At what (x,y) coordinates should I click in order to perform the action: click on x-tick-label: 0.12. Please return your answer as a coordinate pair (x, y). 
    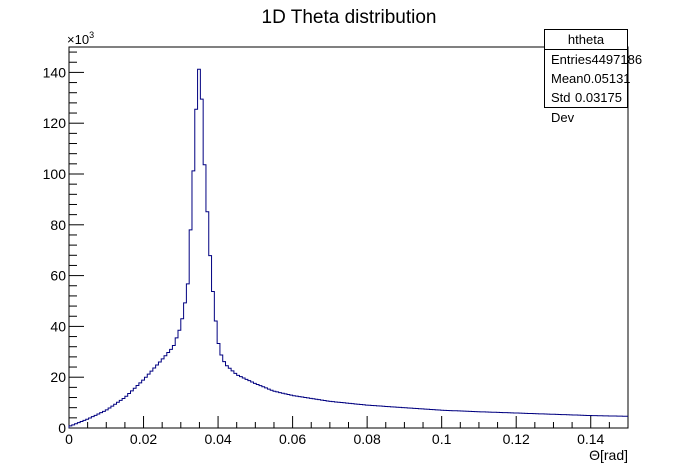
    Looking at the image, I should click on (516, 439).